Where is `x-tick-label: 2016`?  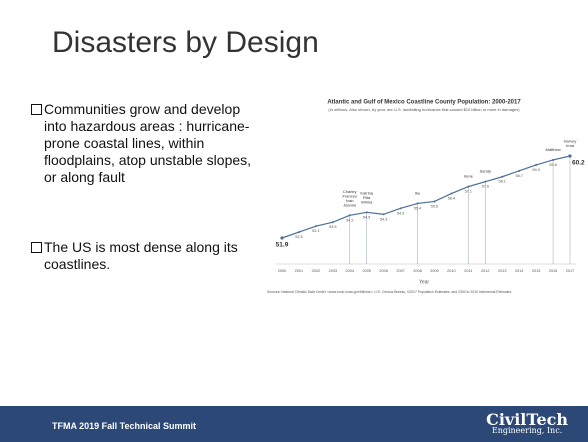 x-tick-label: 2016 is located at coordinates (553, 271).